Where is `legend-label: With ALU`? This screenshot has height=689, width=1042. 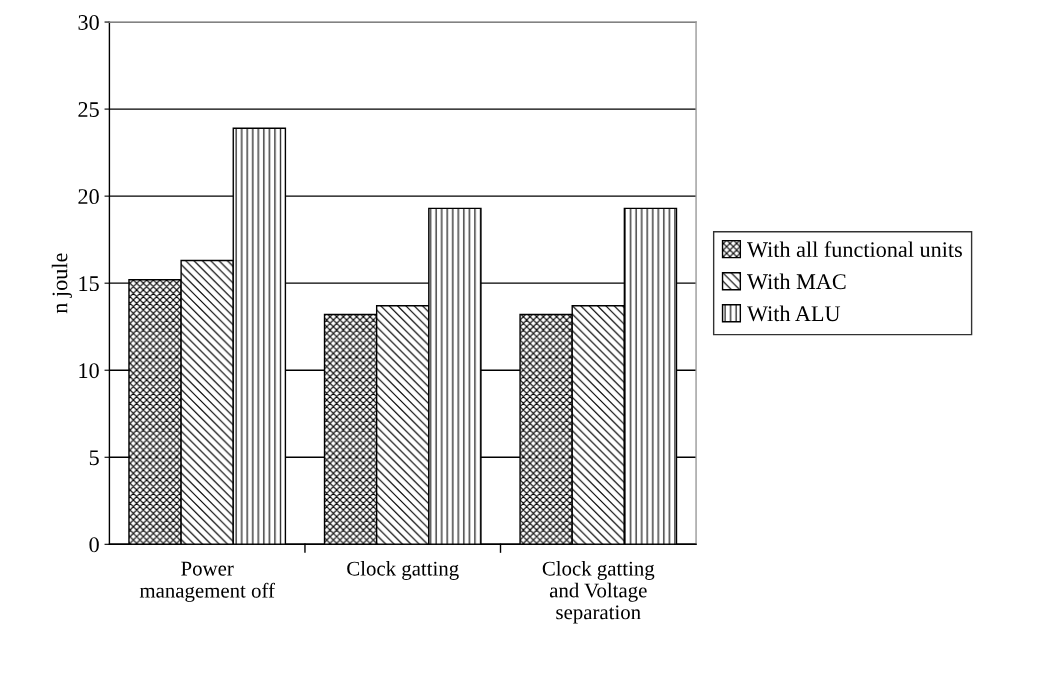
legend-label: With ALU is located at coordinates (794, 313).